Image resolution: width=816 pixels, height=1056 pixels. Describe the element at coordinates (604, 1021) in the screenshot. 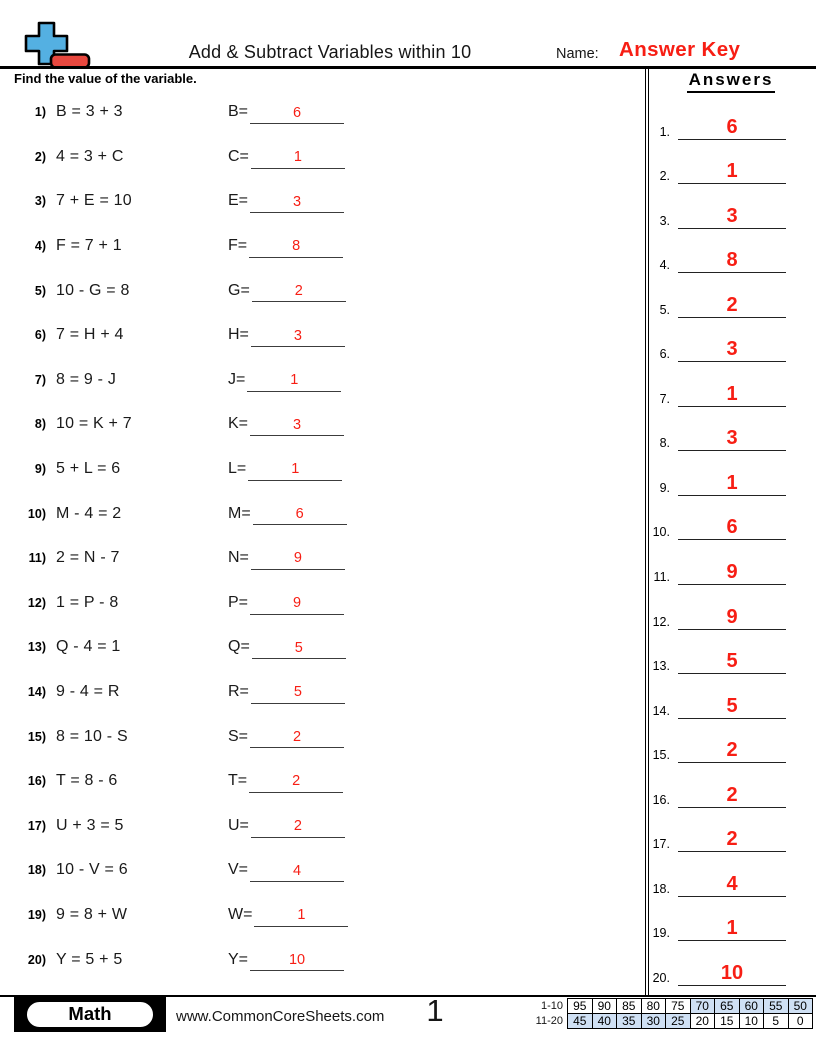

I see `score-cell: 40` at that location.